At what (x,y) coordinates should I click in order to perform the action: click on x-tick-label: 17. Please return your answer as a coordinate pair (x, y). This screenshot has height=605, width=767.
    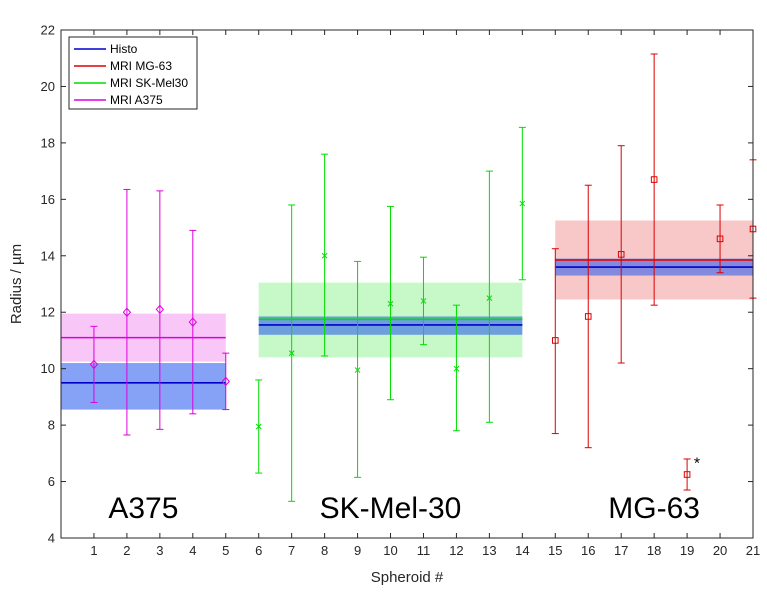
    Looking at the image, I should click on (621, 550).